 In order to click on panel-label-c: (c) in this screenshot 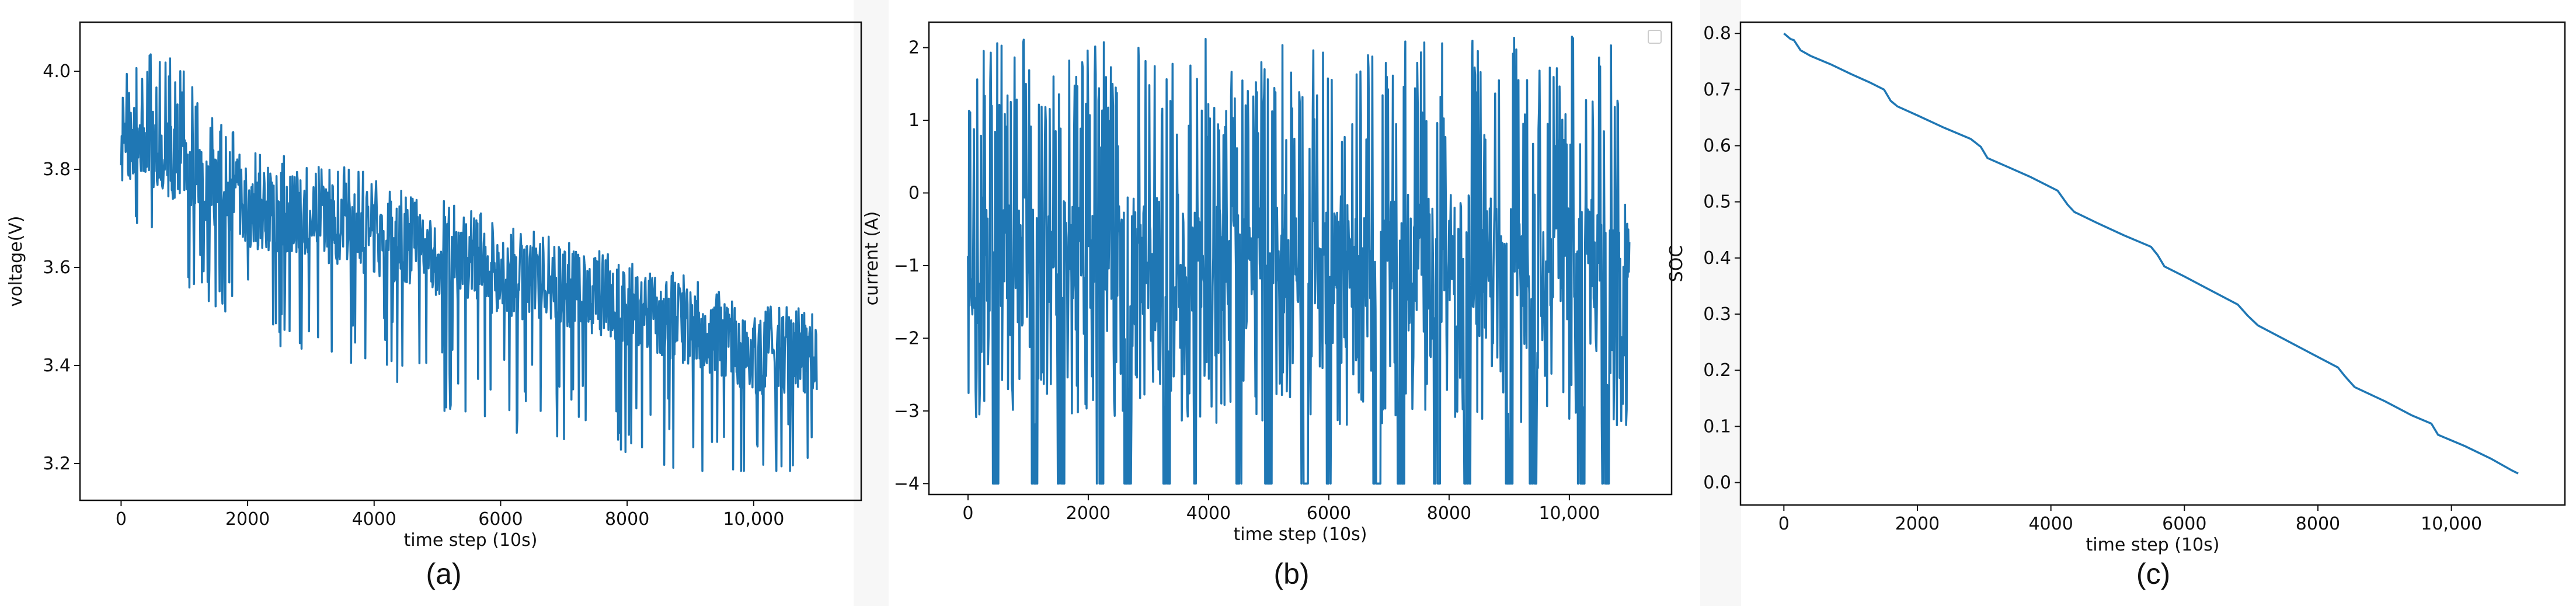, I will do `click(2153, 574)`.